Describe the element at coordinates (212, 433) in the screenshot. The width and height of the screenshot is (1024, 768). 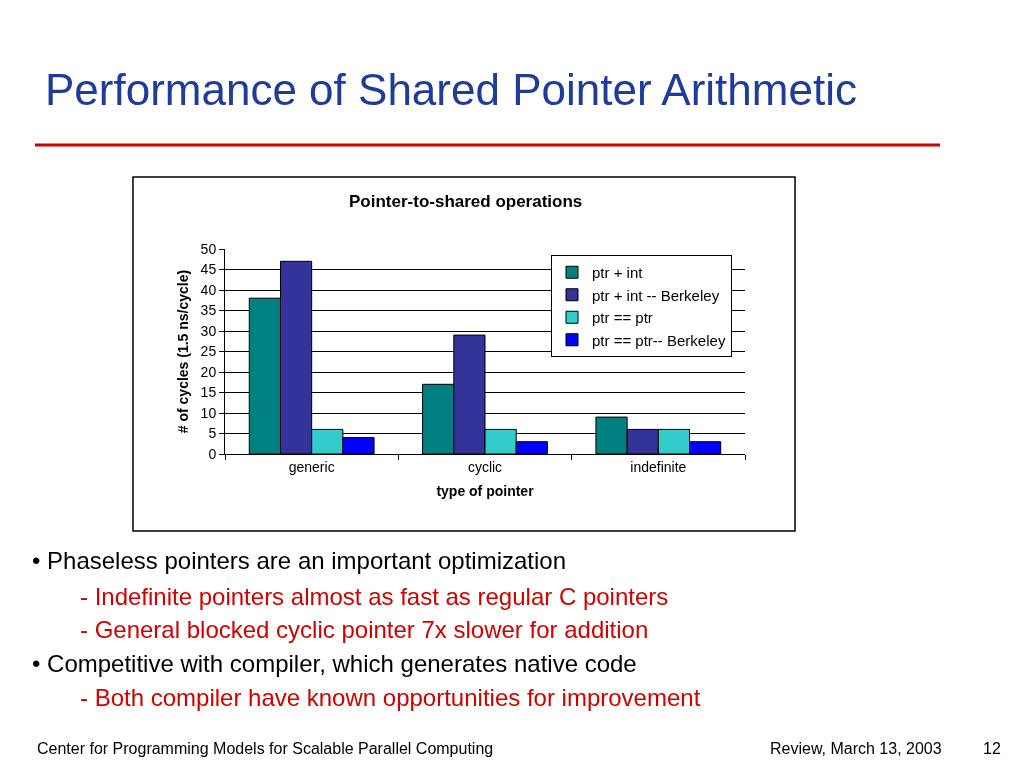
I see `y-tick-label: 5` at that location.